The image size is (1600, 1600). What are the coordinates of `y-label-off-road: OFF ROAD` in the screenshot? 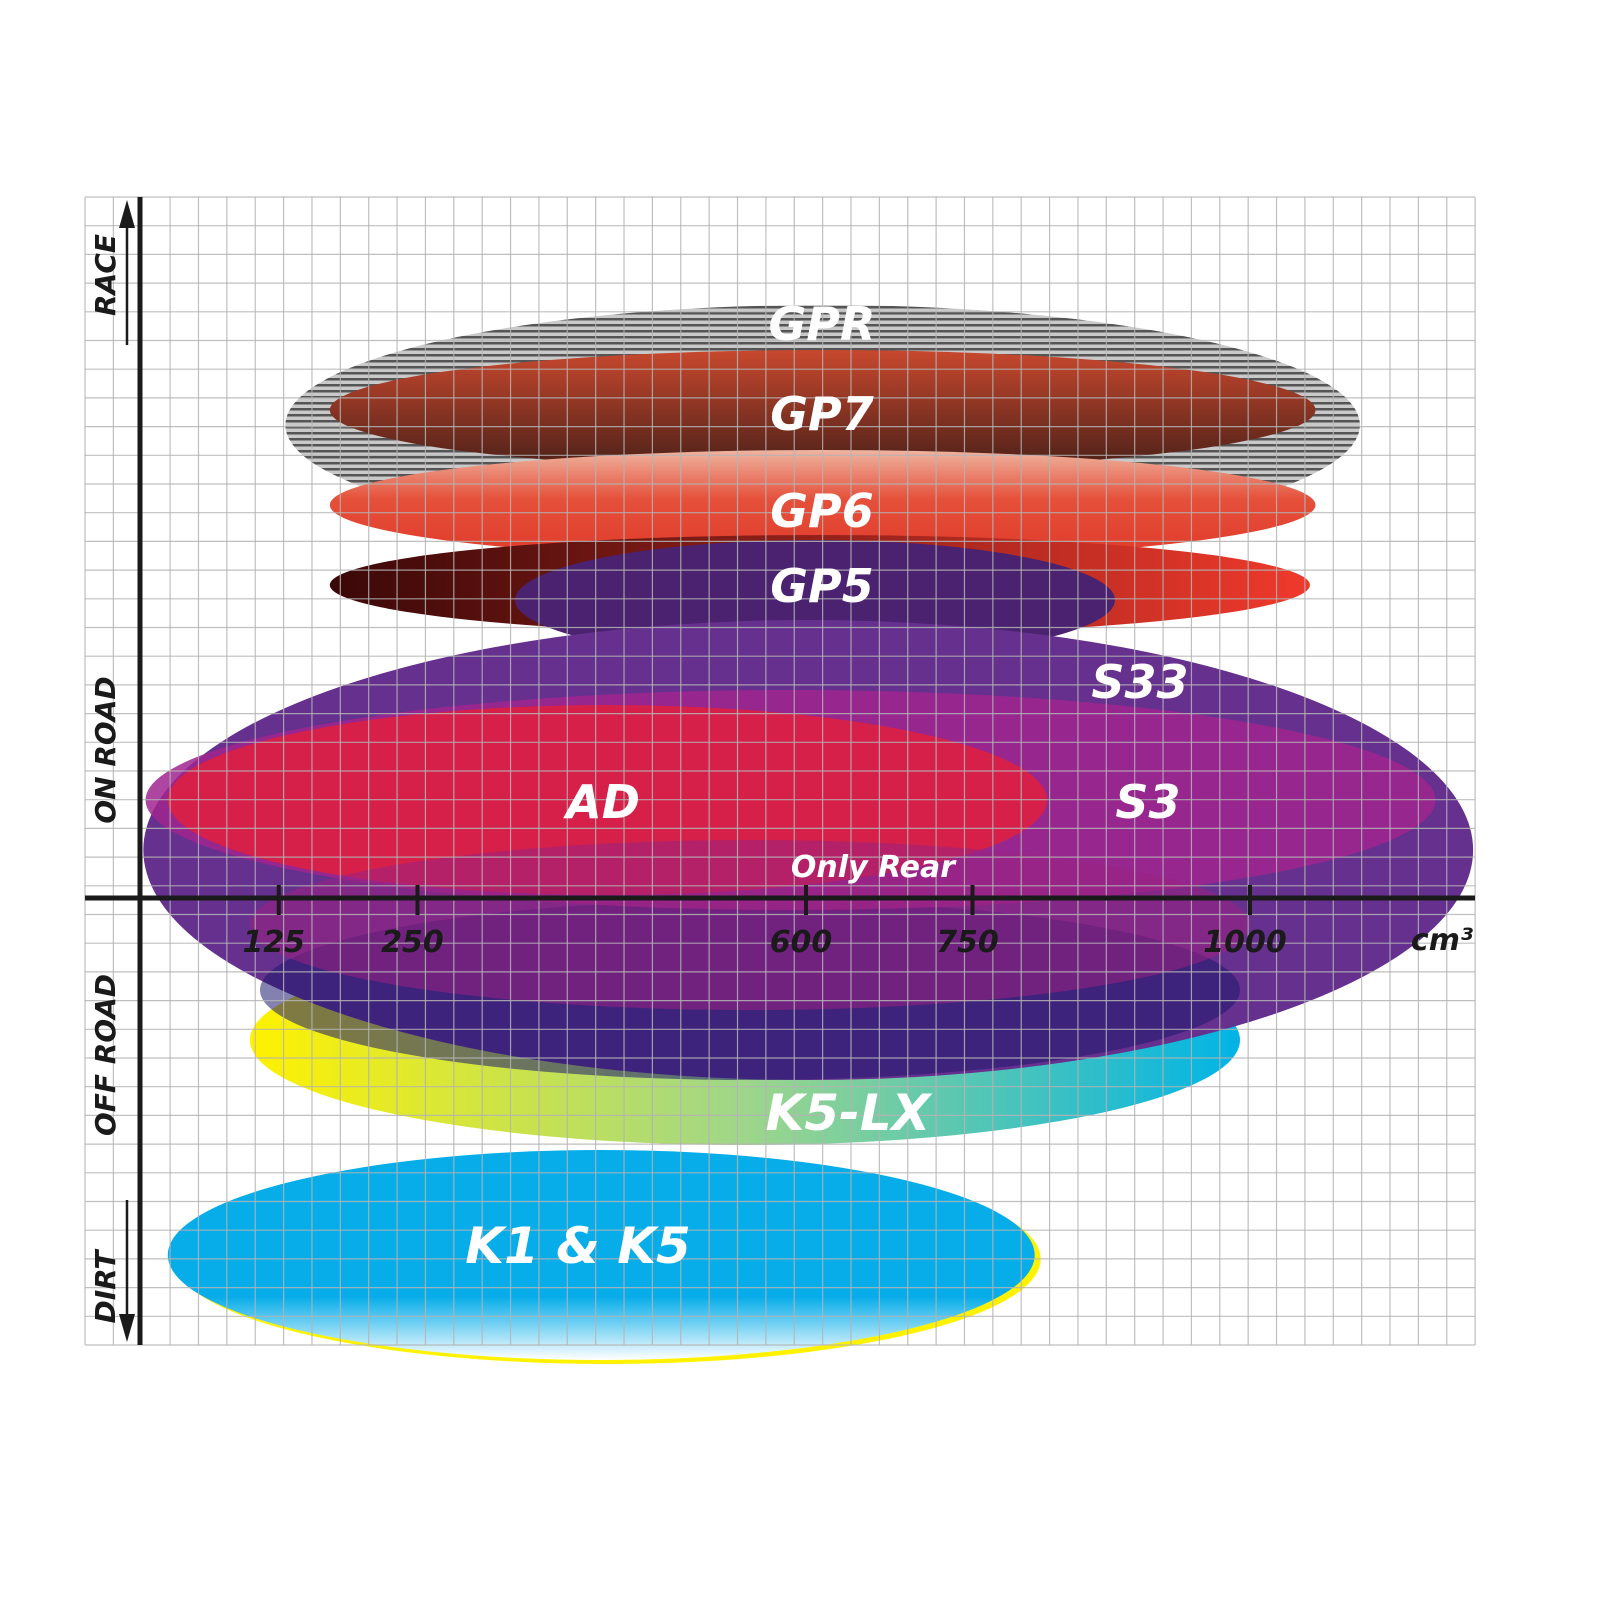 It's located at (105, 1055).